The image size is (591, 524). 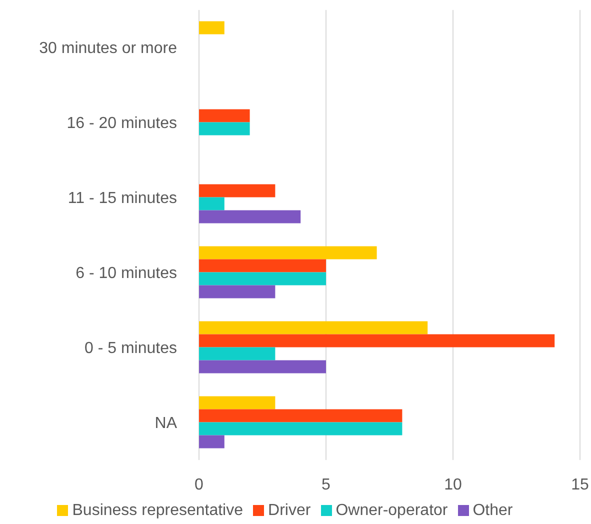 I want to click on legend-label: Business representative, so click(x=158, y=510).